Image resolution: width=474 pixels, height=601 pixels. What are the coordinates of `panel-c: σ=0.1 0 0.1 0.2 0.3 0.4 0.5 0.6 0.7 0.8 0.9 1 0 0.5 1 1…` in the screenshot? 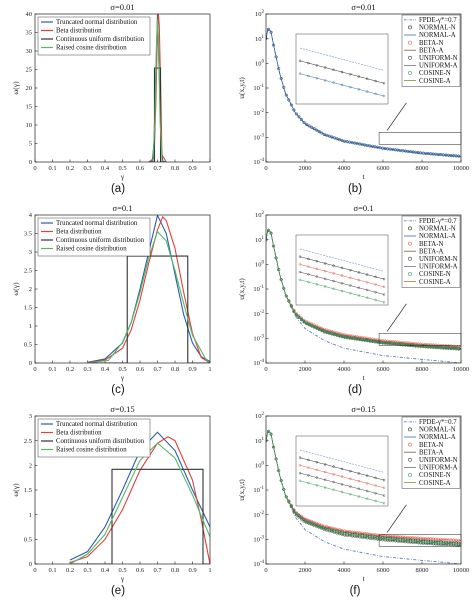 It's located at (111, 292).